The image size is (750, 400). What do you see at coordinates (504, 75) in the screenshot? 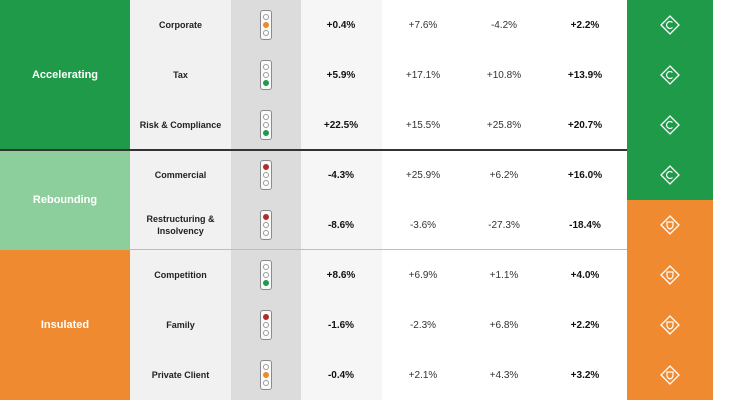
I see `value-cell: +10.8%` at bounding box center [504, 75].